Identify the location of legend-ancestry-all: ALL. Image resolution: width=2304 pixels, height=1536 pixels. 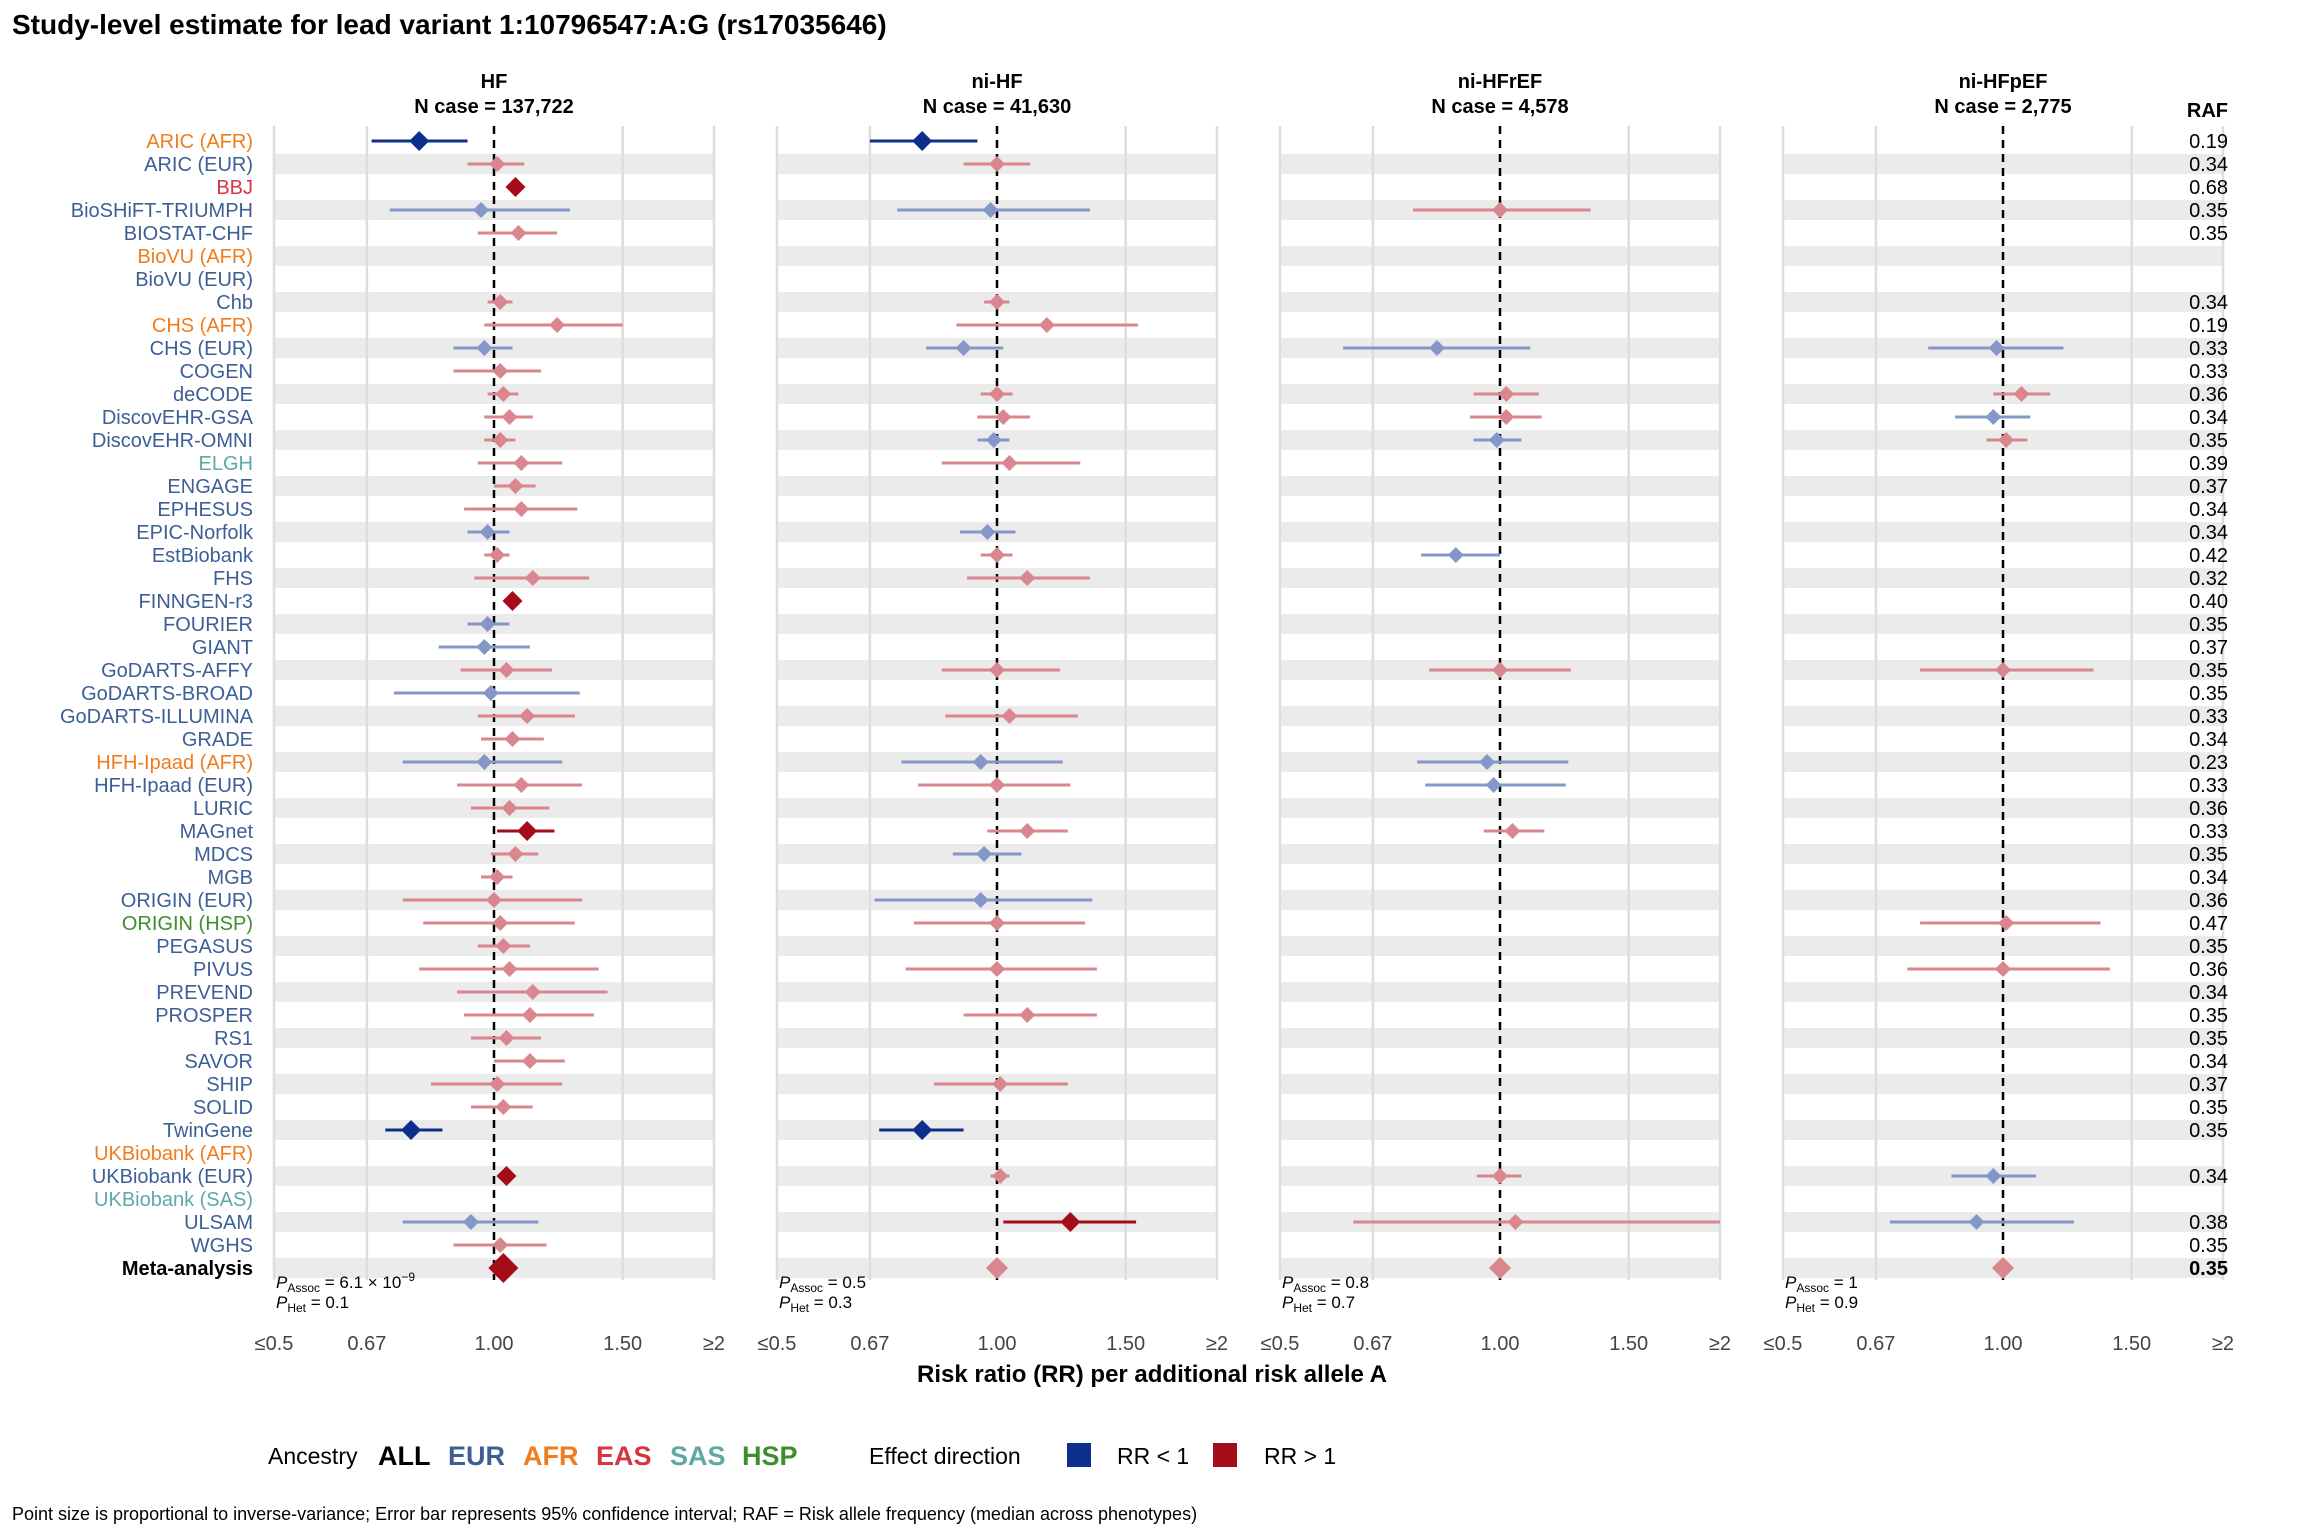
(404, 1456).